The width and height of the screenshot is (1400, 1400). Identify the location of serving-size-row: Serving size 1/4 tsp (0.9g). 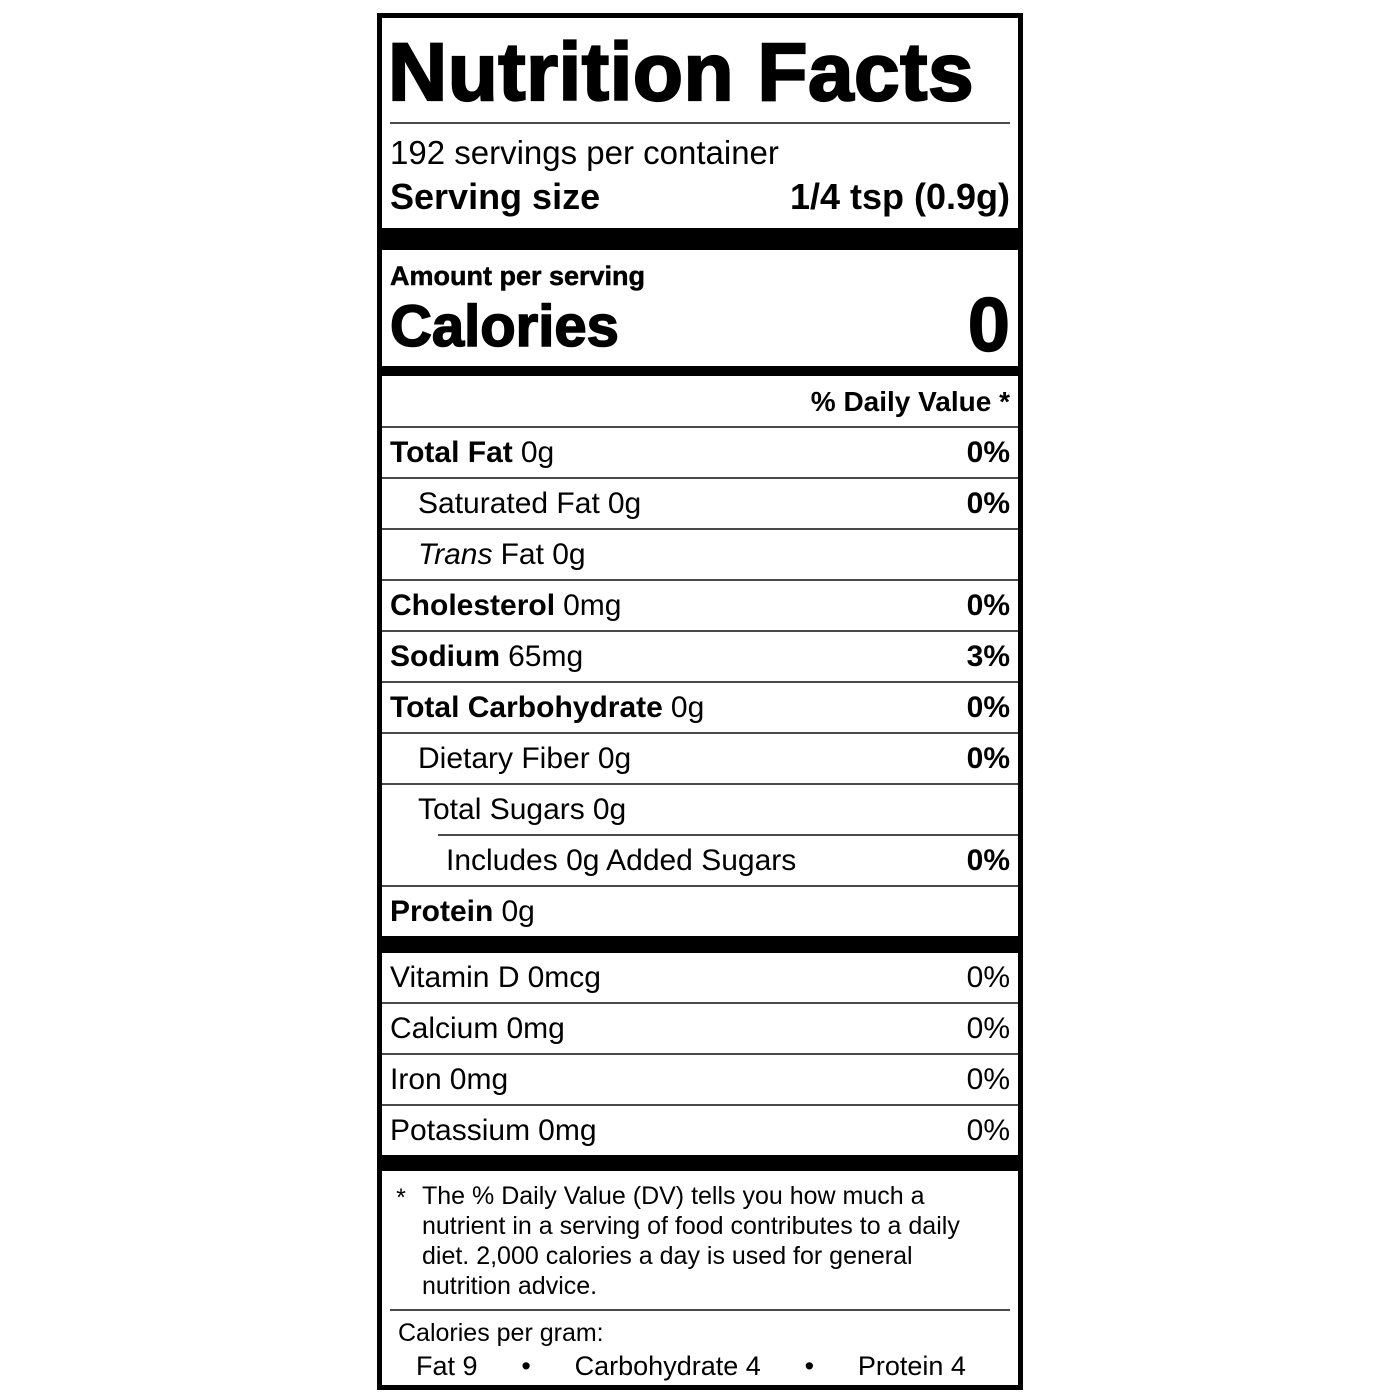
(700, 197).